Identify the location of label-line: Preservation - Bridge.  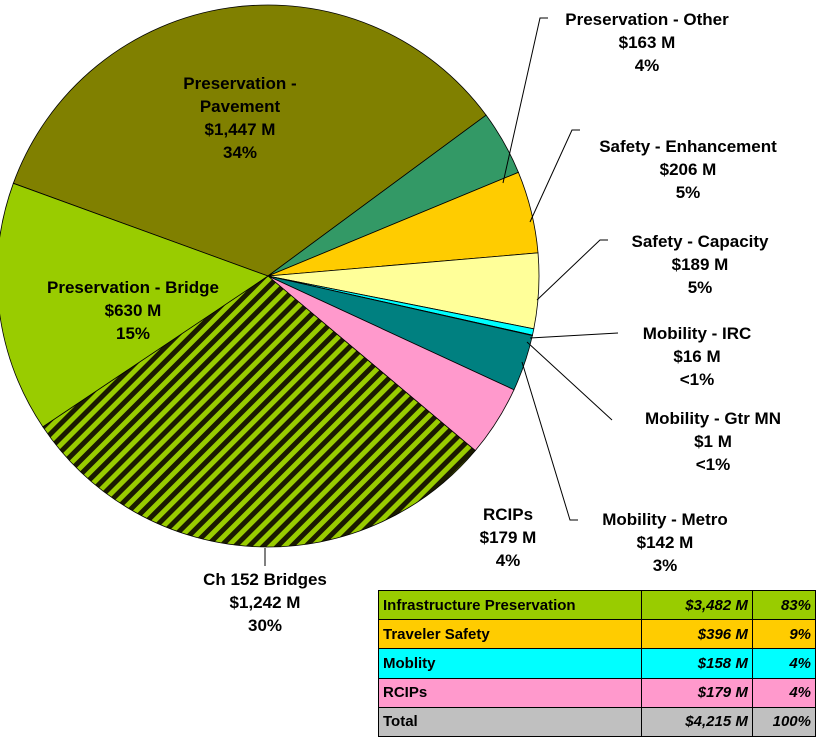
(133, 287).